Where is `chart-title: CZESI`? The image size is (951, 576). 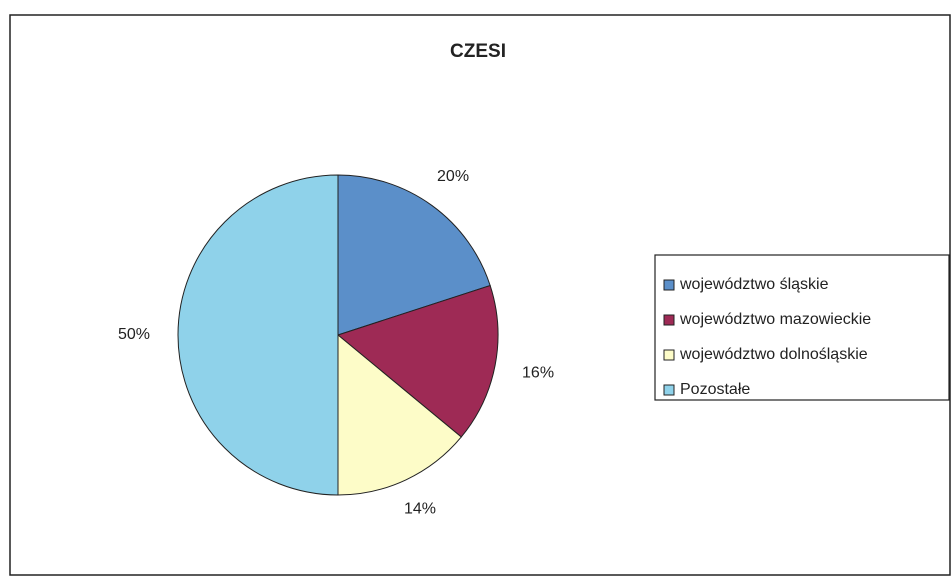 chart-title: CZESI is located at coordinates (478, 51).